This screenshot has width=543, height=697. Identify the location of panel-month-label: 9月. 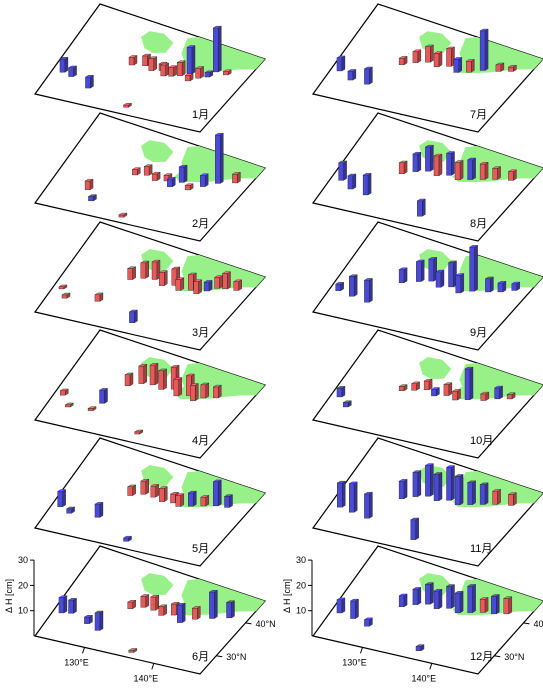
(478, 333).